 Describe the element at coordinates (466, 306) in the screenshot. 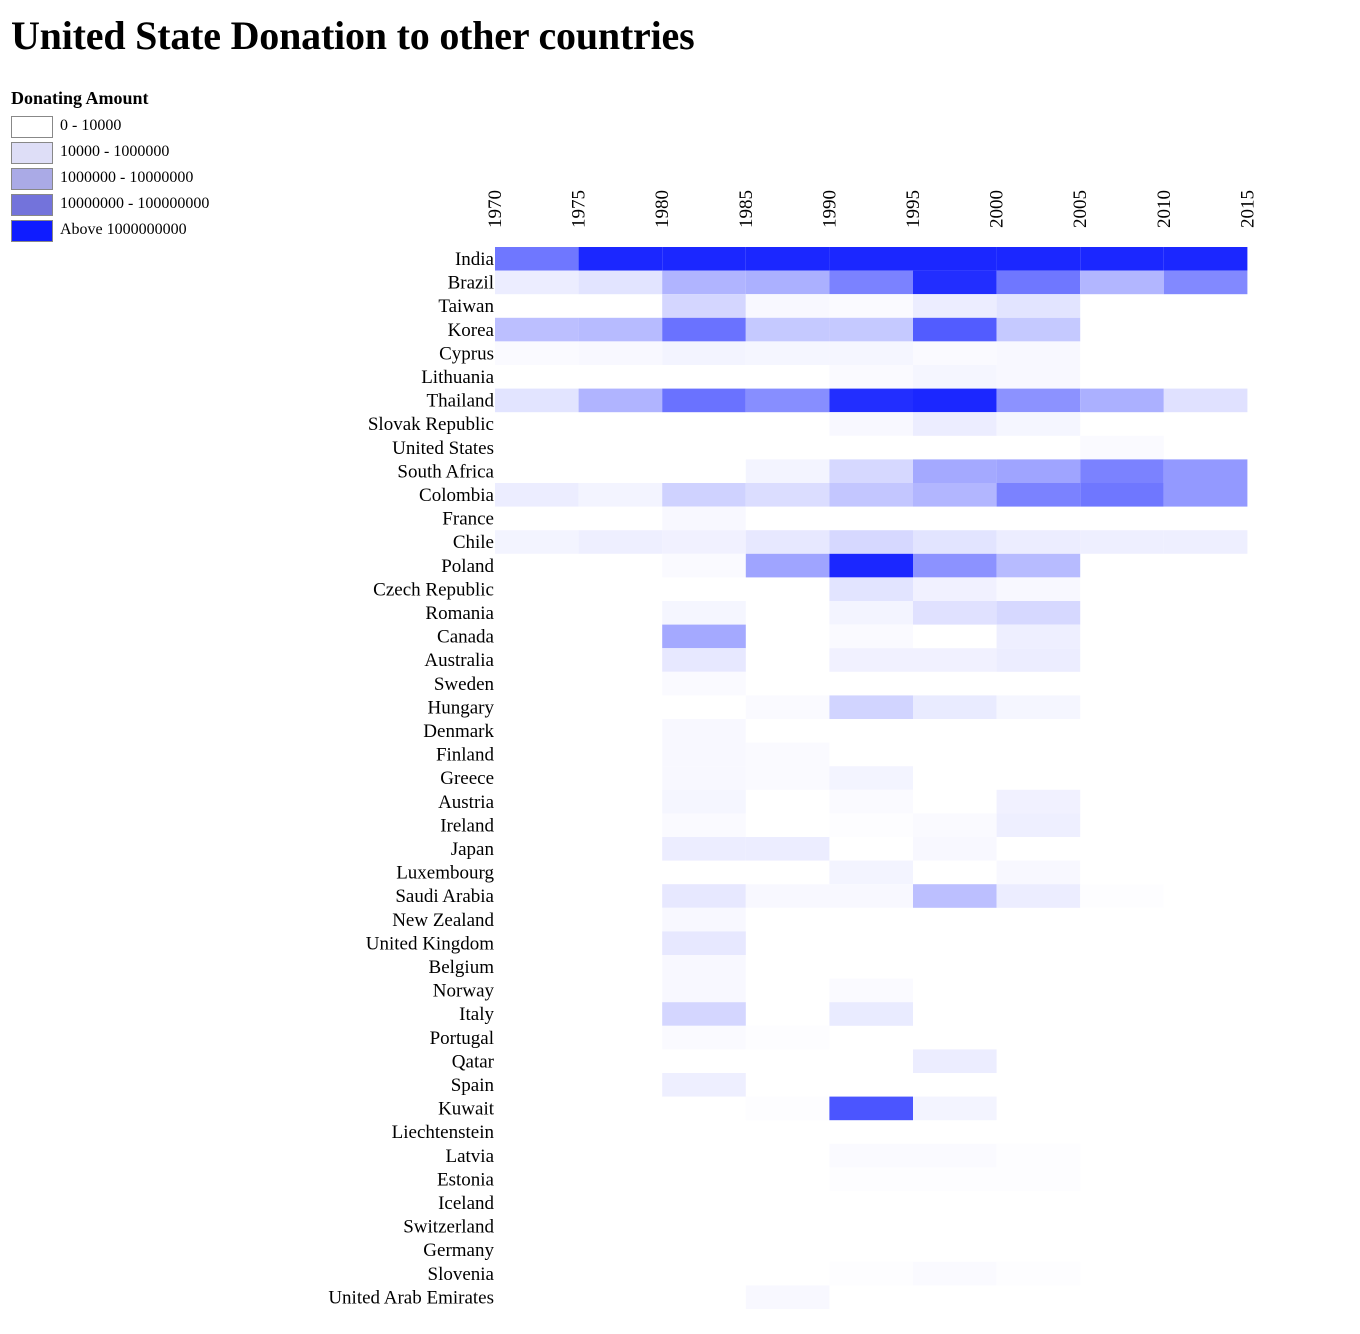

I see `row-label: Taiwan` at that location.